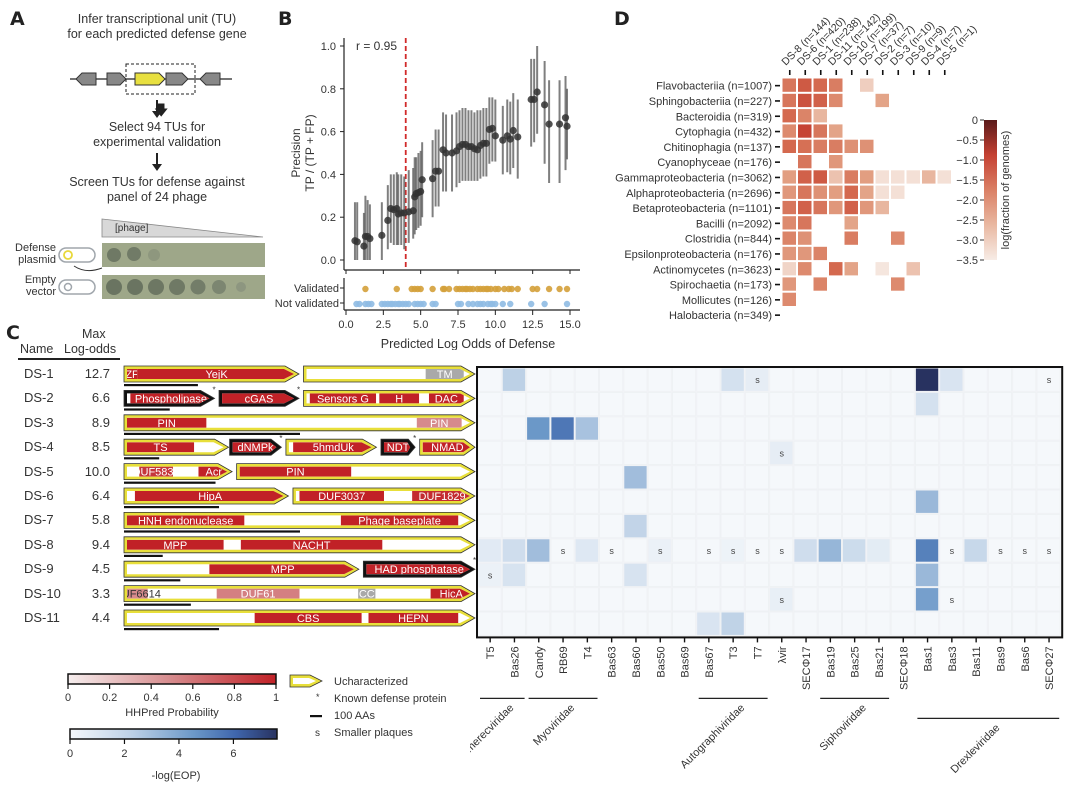 The height and width of the screenshot is (789, 1080). I want to click on domain-label: HNH endonuclease, so click(185, 521).